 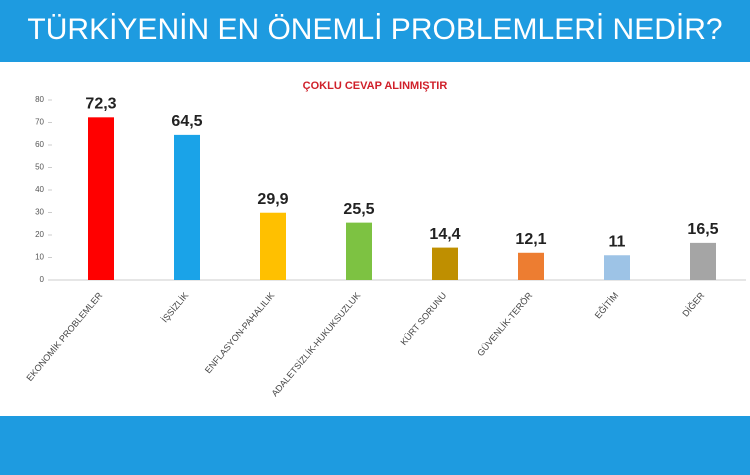 What do you see at coordinates (239, 332) in the screenshot?
I see `x-tick-label: ENFLASYON-PAHALILIK` at bounding box center [239, 332].